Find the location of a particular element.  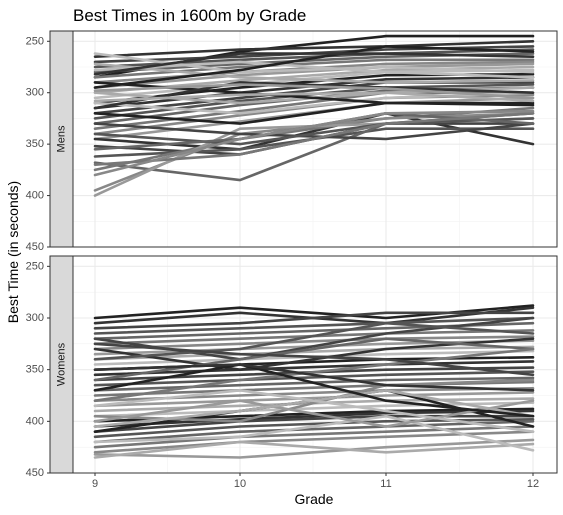

chart-title: Best Times in 1600m by Grade is located at coordinates (189, 15).